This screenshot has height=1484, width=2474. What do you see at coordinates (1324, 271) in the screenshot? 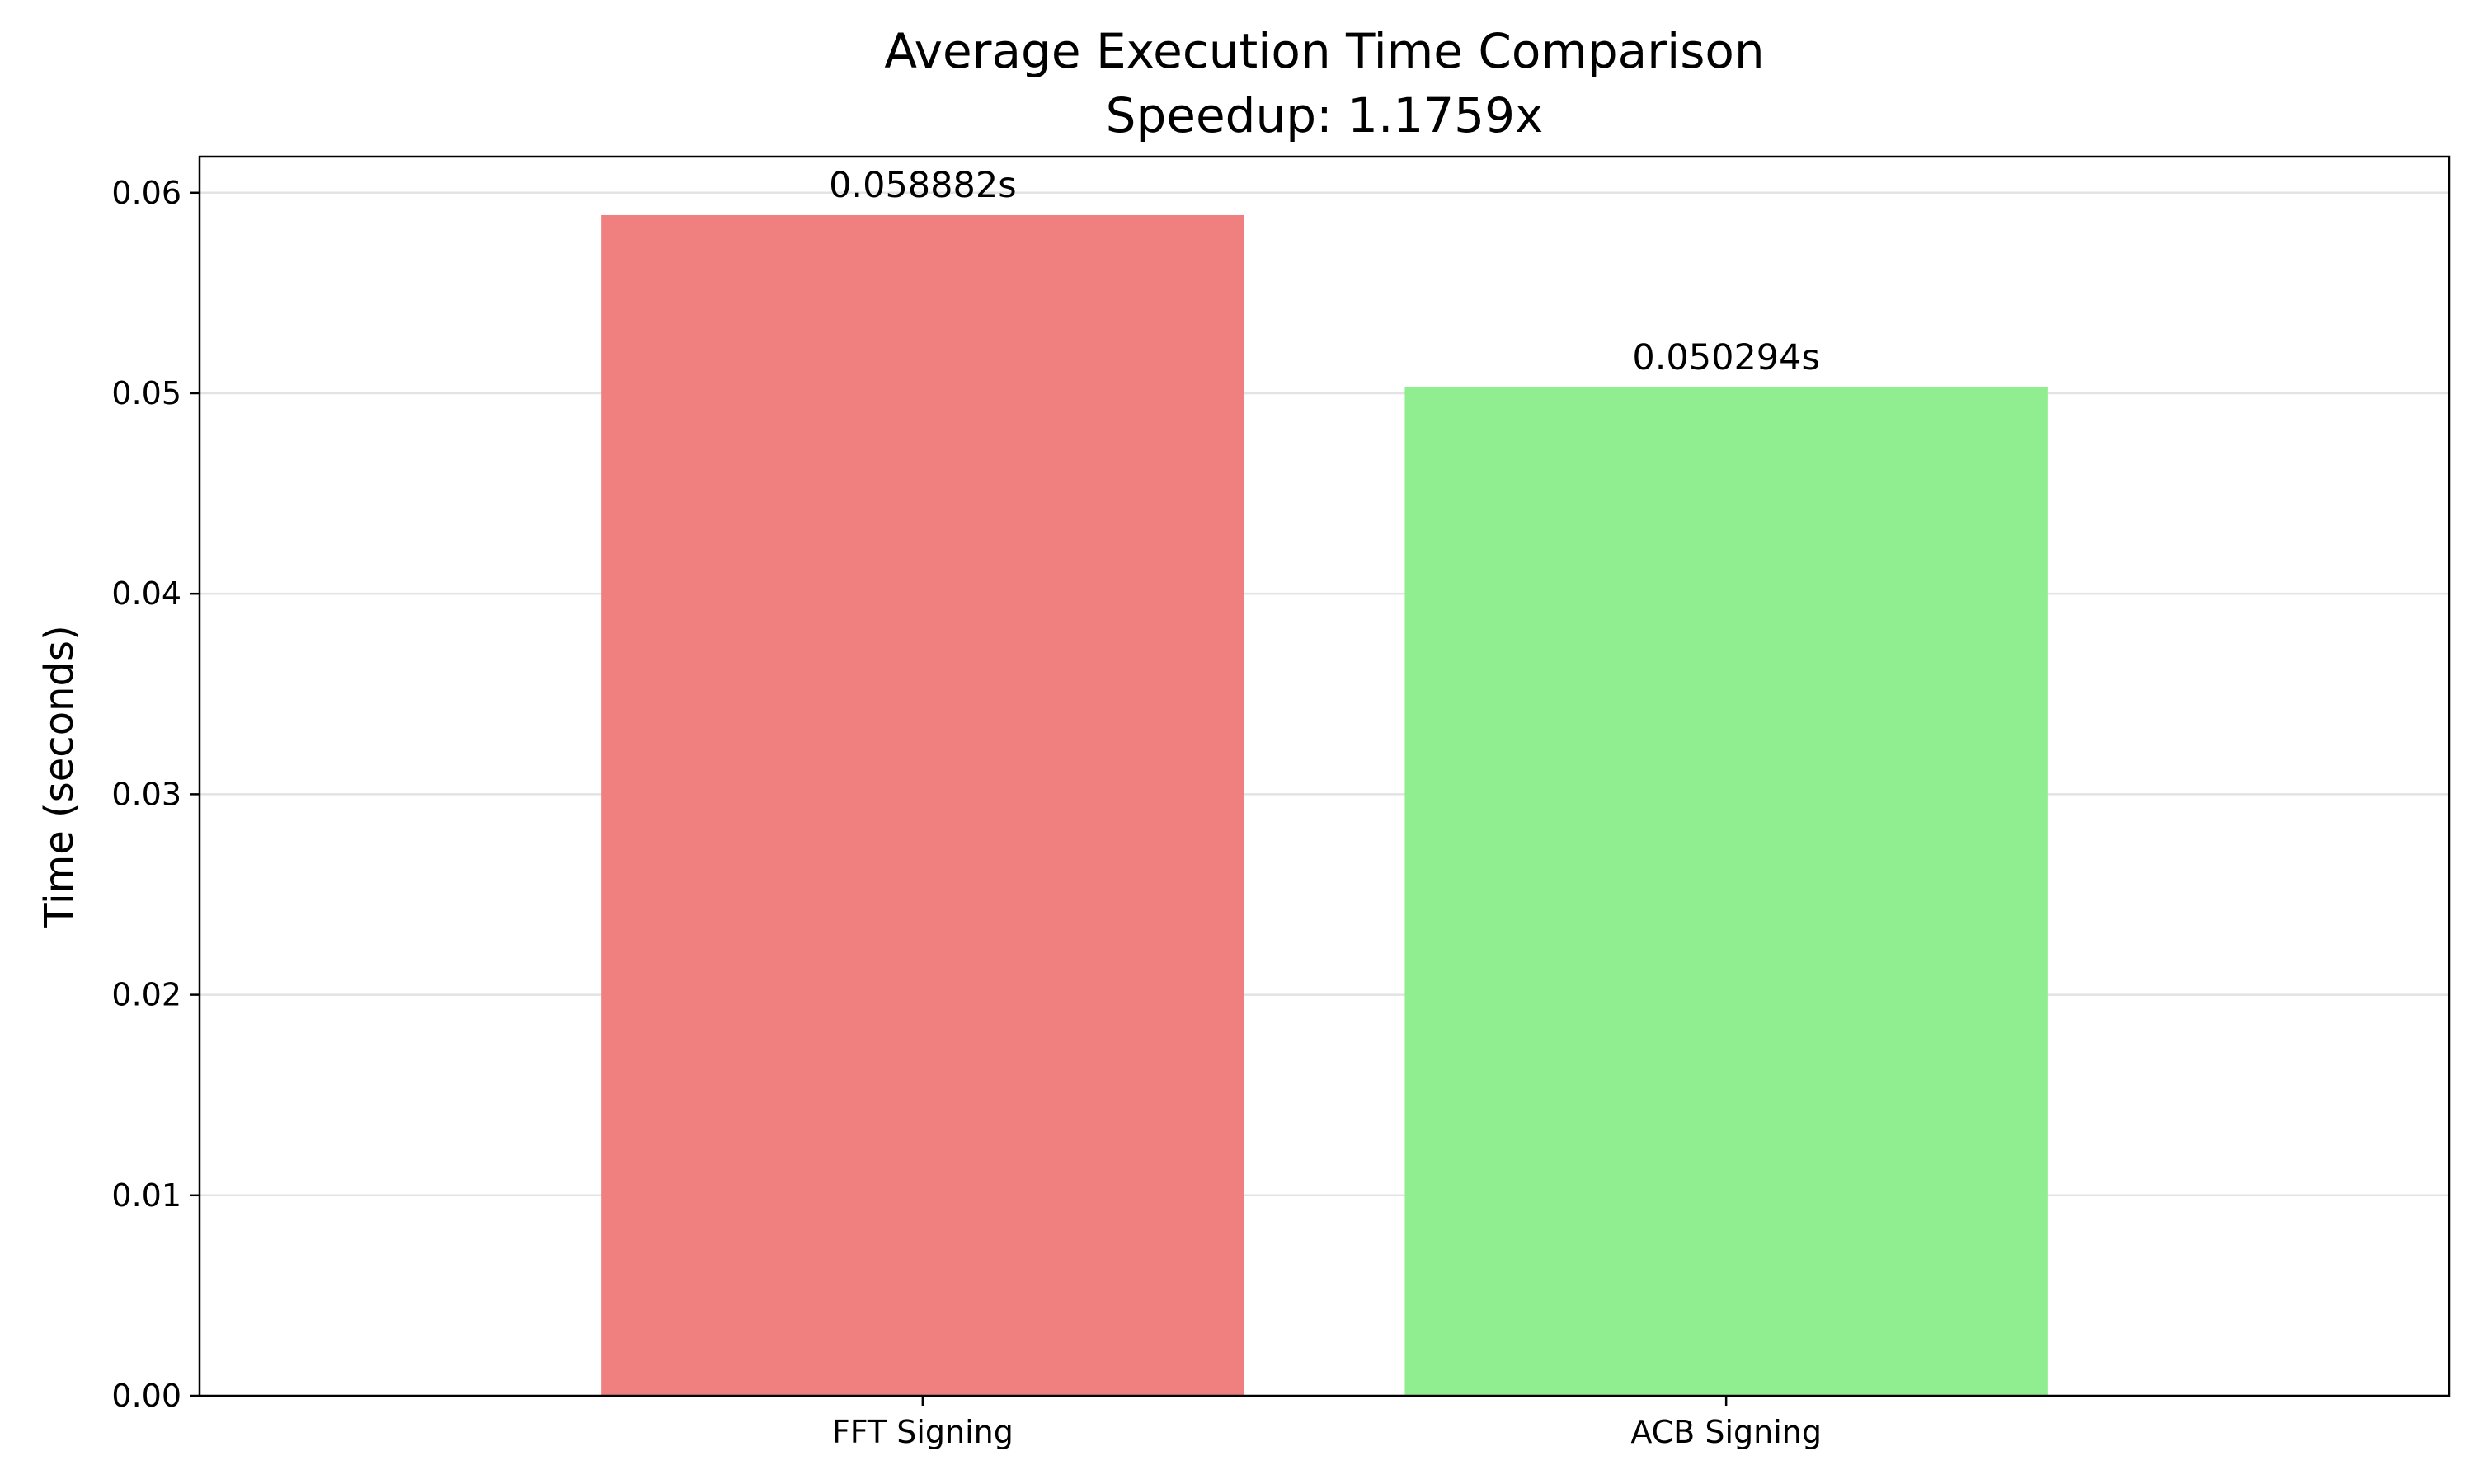
I see `data-labels: 0.058882s 0.050294s` at bounding box center [1324, 271].